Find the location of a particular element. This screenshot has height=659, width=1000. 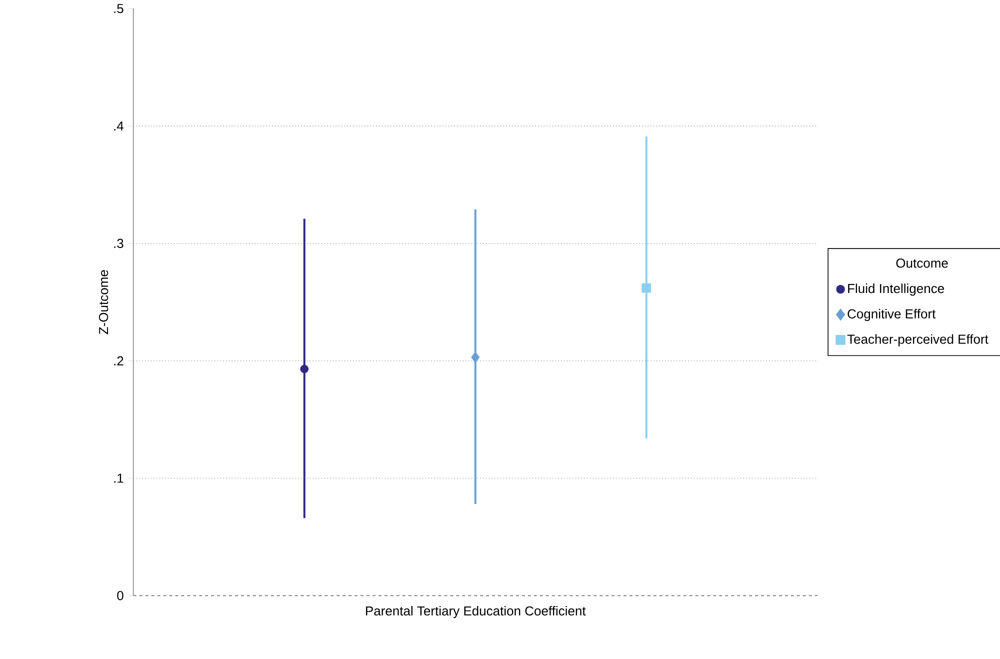

y-axis-title: Z-Outcome is located at coordinates (103, 302).